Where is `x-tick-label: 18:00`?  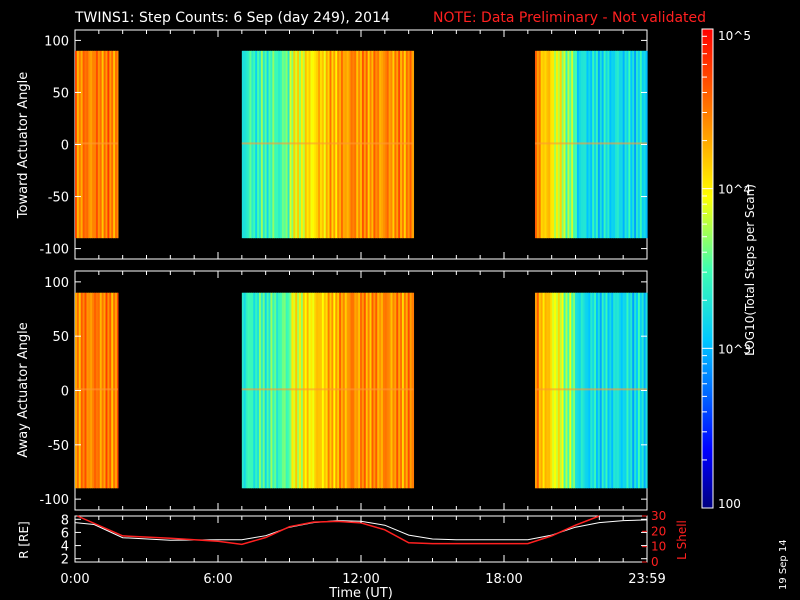
x-tick-label: 18:00 is located at coordinates (503, 579).